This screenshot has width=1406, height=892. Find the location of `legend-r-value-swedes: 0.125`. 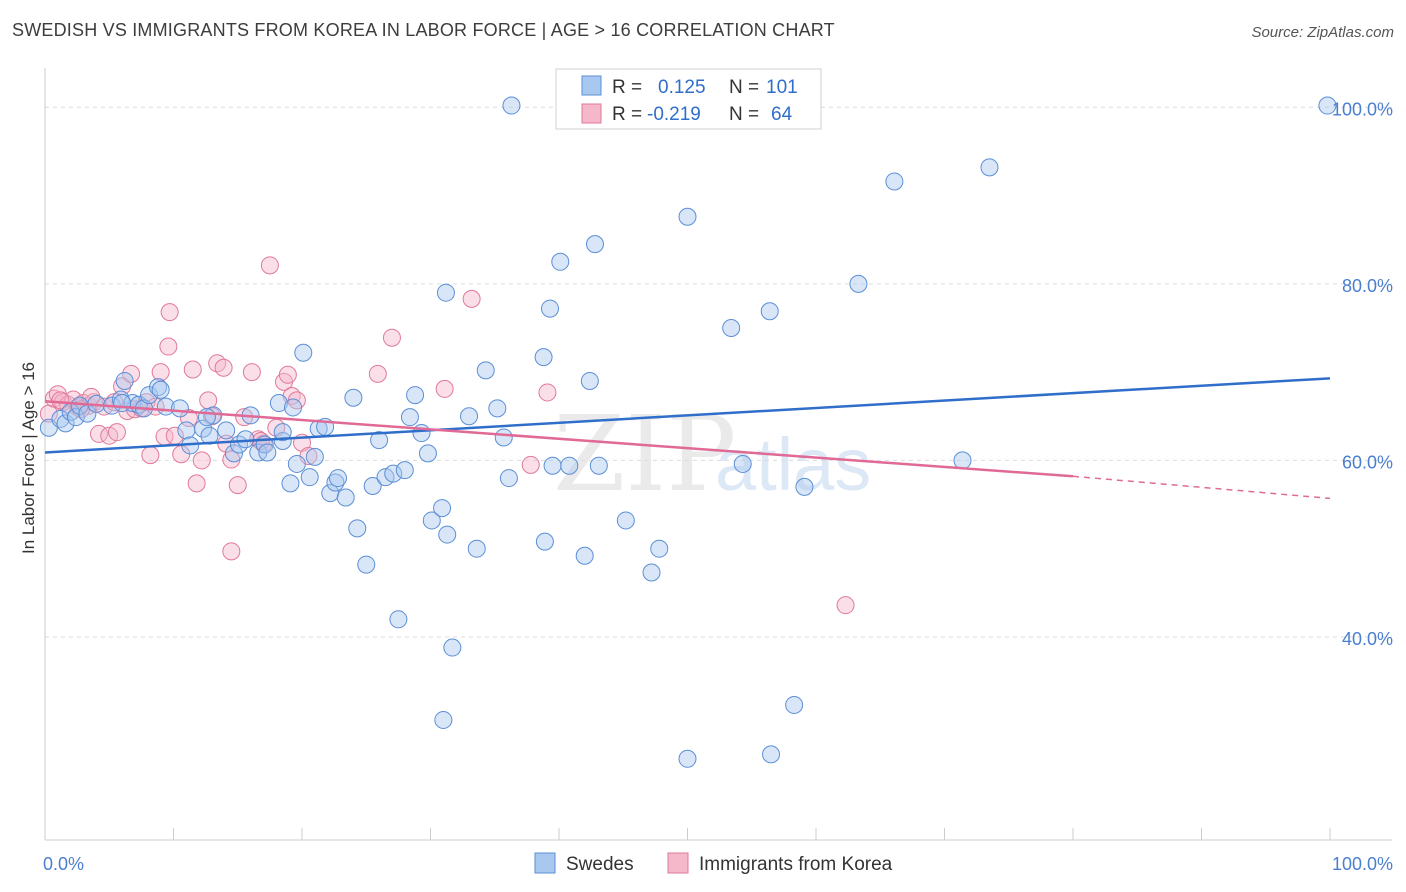

legend-r-value-swedes: 0.125 is located at coordinates (682, 87).